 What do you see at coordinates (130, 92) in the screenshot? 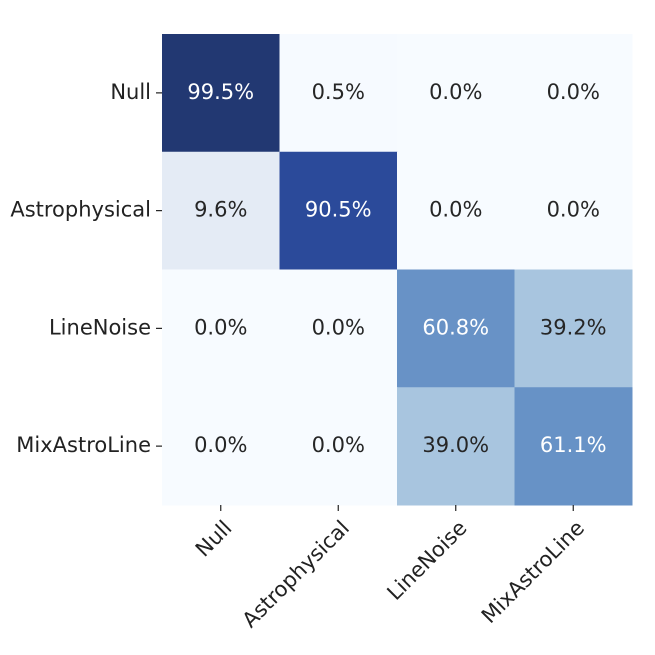
I see `y-tick-label: Null` at bounding box center [130, 92].